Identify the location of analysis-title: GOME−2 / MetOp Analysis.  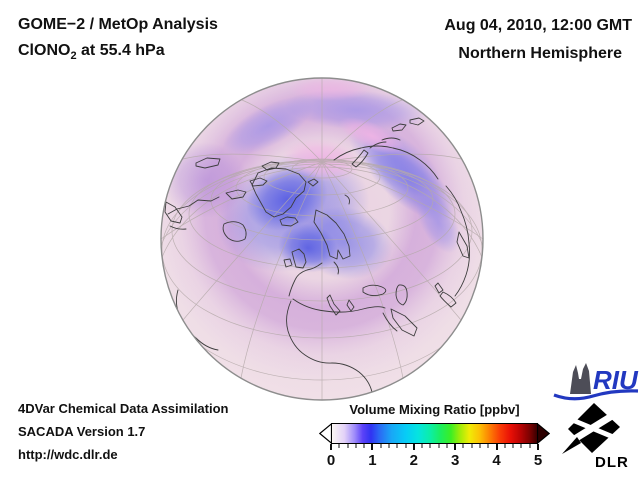
(118, 24).